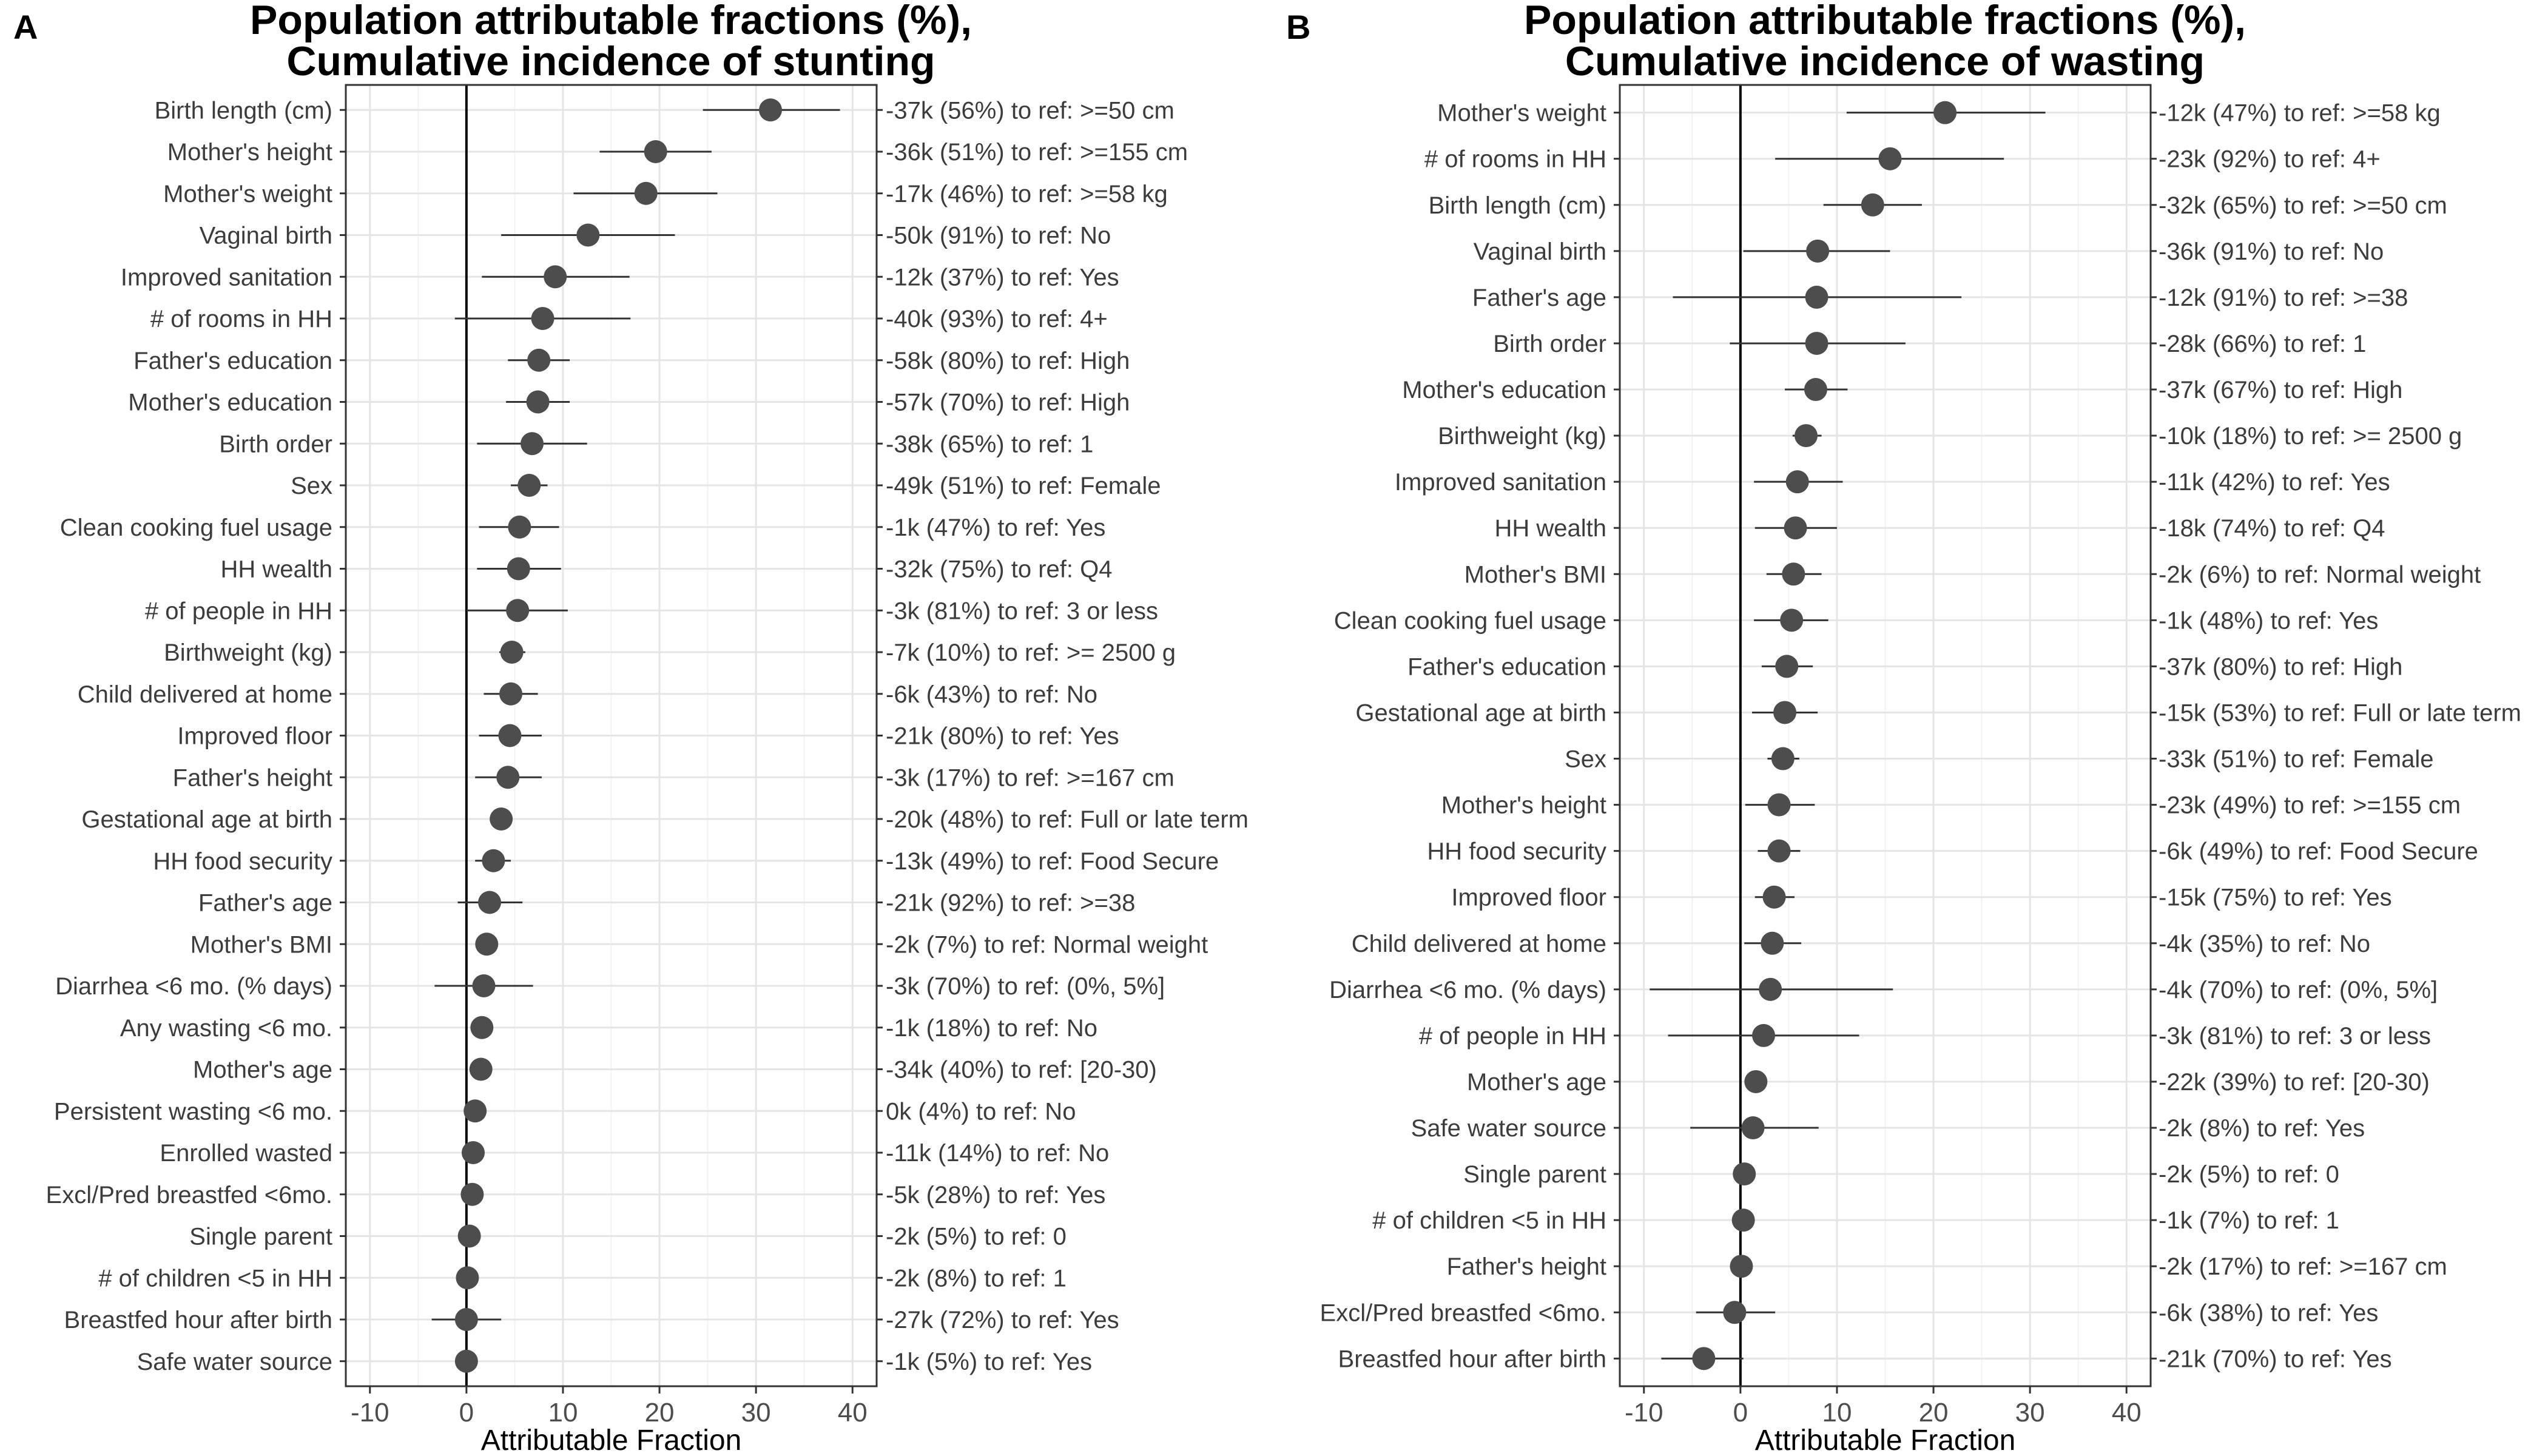  I want to click on x-tick-label: 20, so click(660, 1412).